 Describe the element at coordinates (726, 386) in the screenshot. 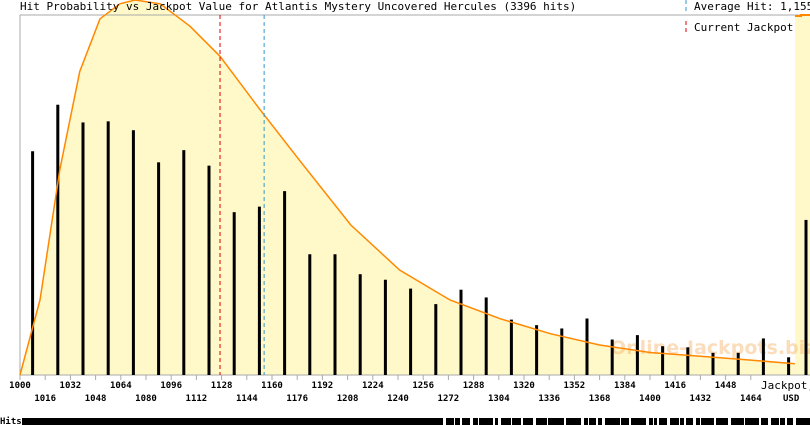

I see `x-tick-label: 1448` at that location.